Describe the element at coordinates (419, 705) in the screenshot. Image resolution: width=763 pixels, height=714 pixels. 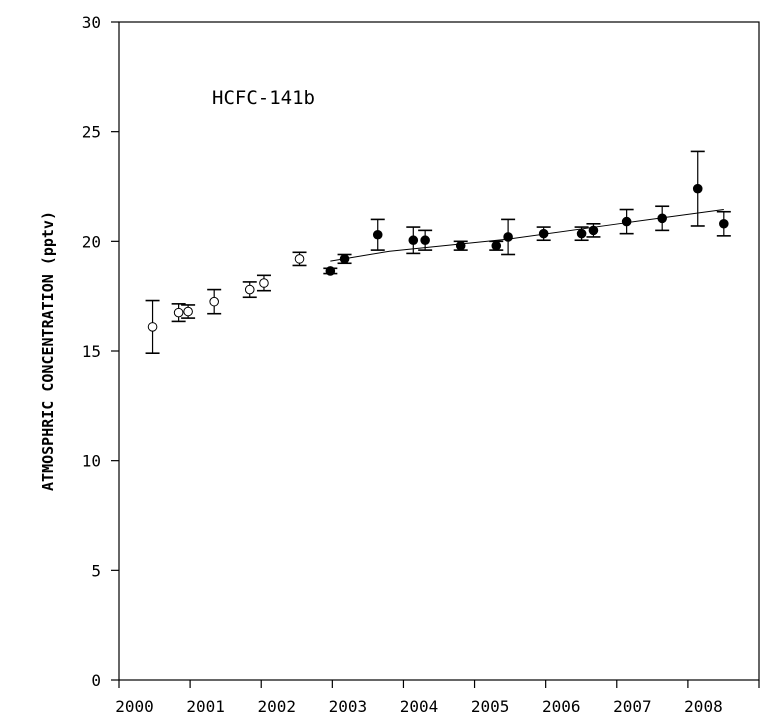
I see `x-tick-label: 2004` at that location.